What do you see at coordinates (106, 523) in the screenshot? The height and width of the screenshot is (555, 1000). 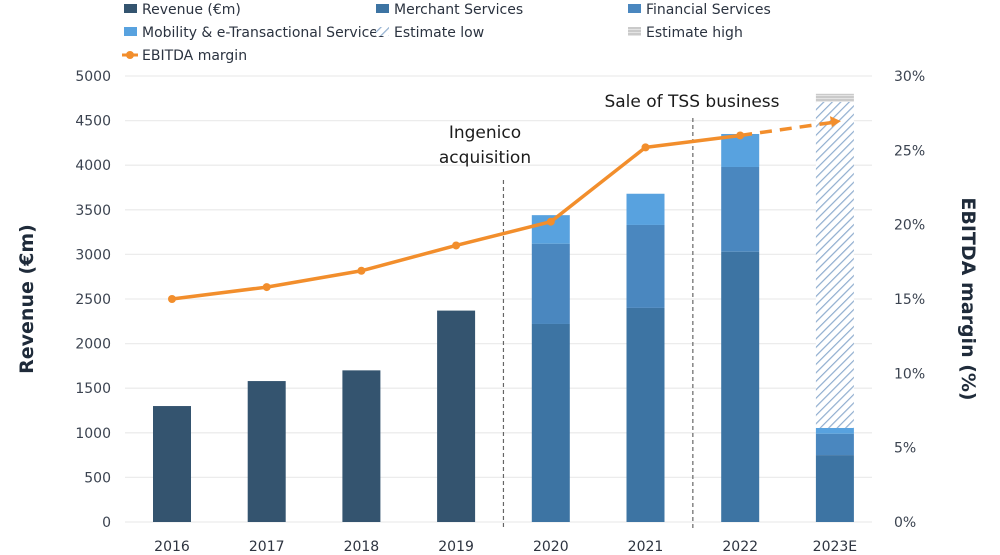 I see `y-tick-label: 0` at bounding box center [106, 523].